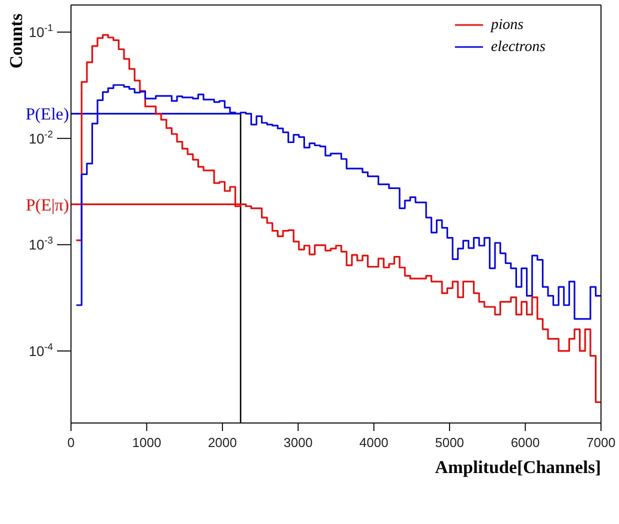 The height and width of the screenshot is (524, 619). I want to click on x-axis-title: Amplitude[Channels], so click(517, 467).